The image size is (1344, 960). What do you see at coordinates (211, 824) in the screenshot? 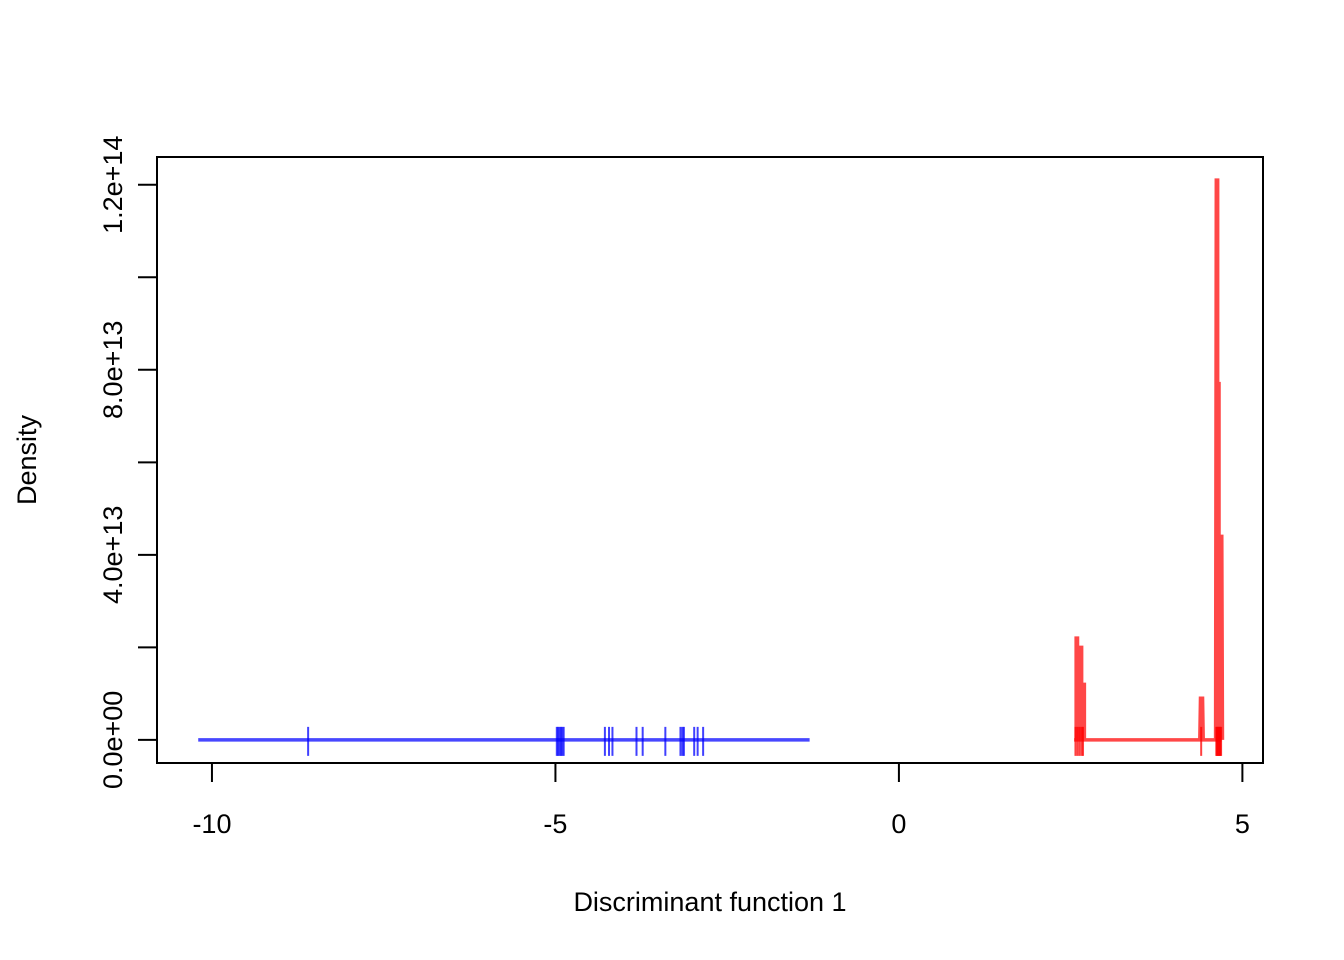
I see `x-tick-label: -10` at bounding box center [211, 824].